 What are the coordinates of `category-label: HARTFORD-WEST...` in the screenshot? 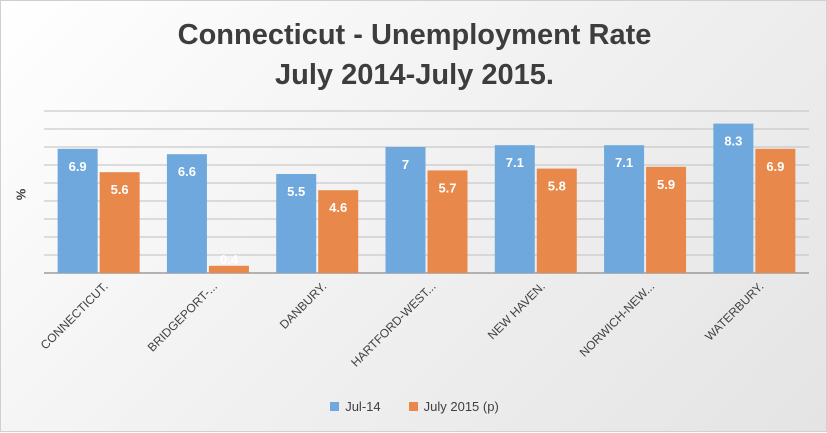 It's located at (393, 324).